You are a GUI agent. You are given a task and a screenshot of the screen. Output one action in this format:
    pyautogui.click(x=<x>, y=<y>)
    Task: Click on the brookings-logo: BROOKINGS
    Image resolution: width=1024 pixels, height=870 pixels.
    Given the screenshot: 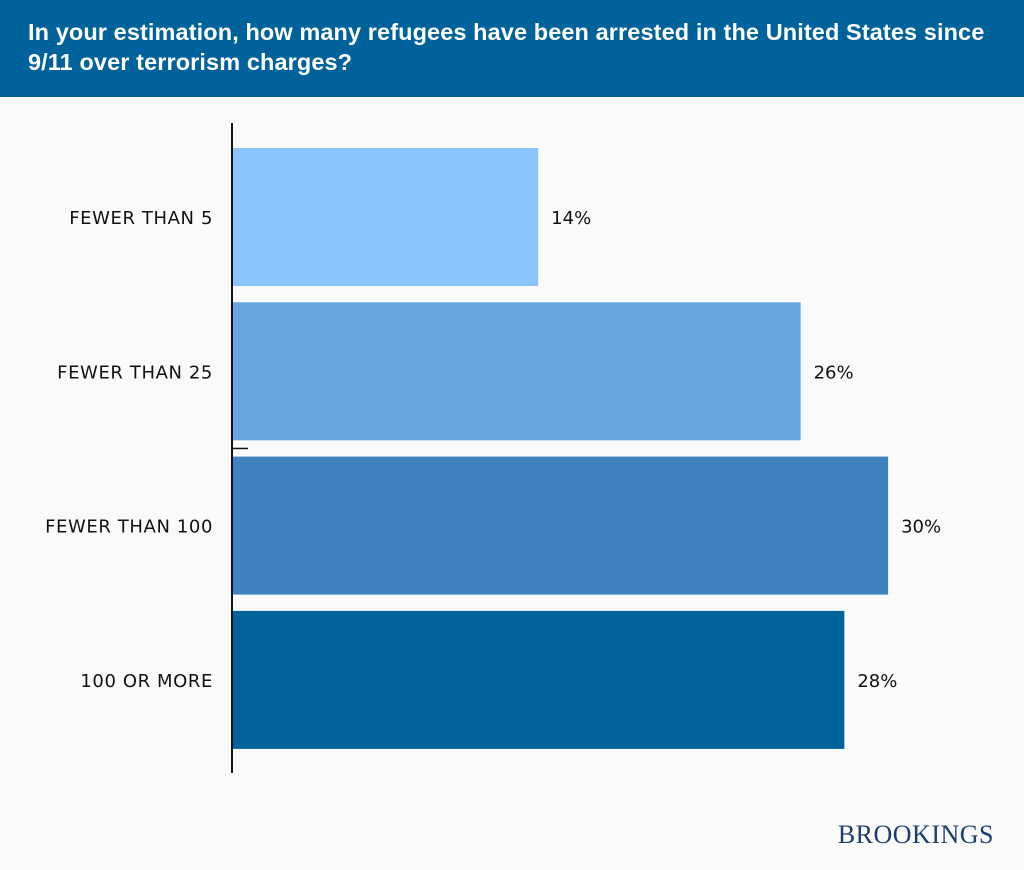 What is the action you would take?
    pyautogui.click(x=915, y=834)
    